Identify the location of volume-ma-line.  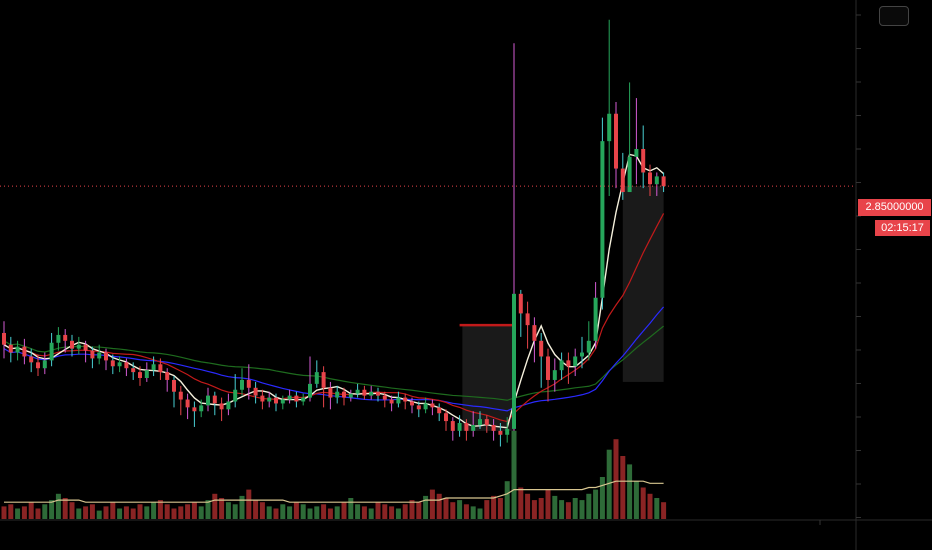
(334, 491).